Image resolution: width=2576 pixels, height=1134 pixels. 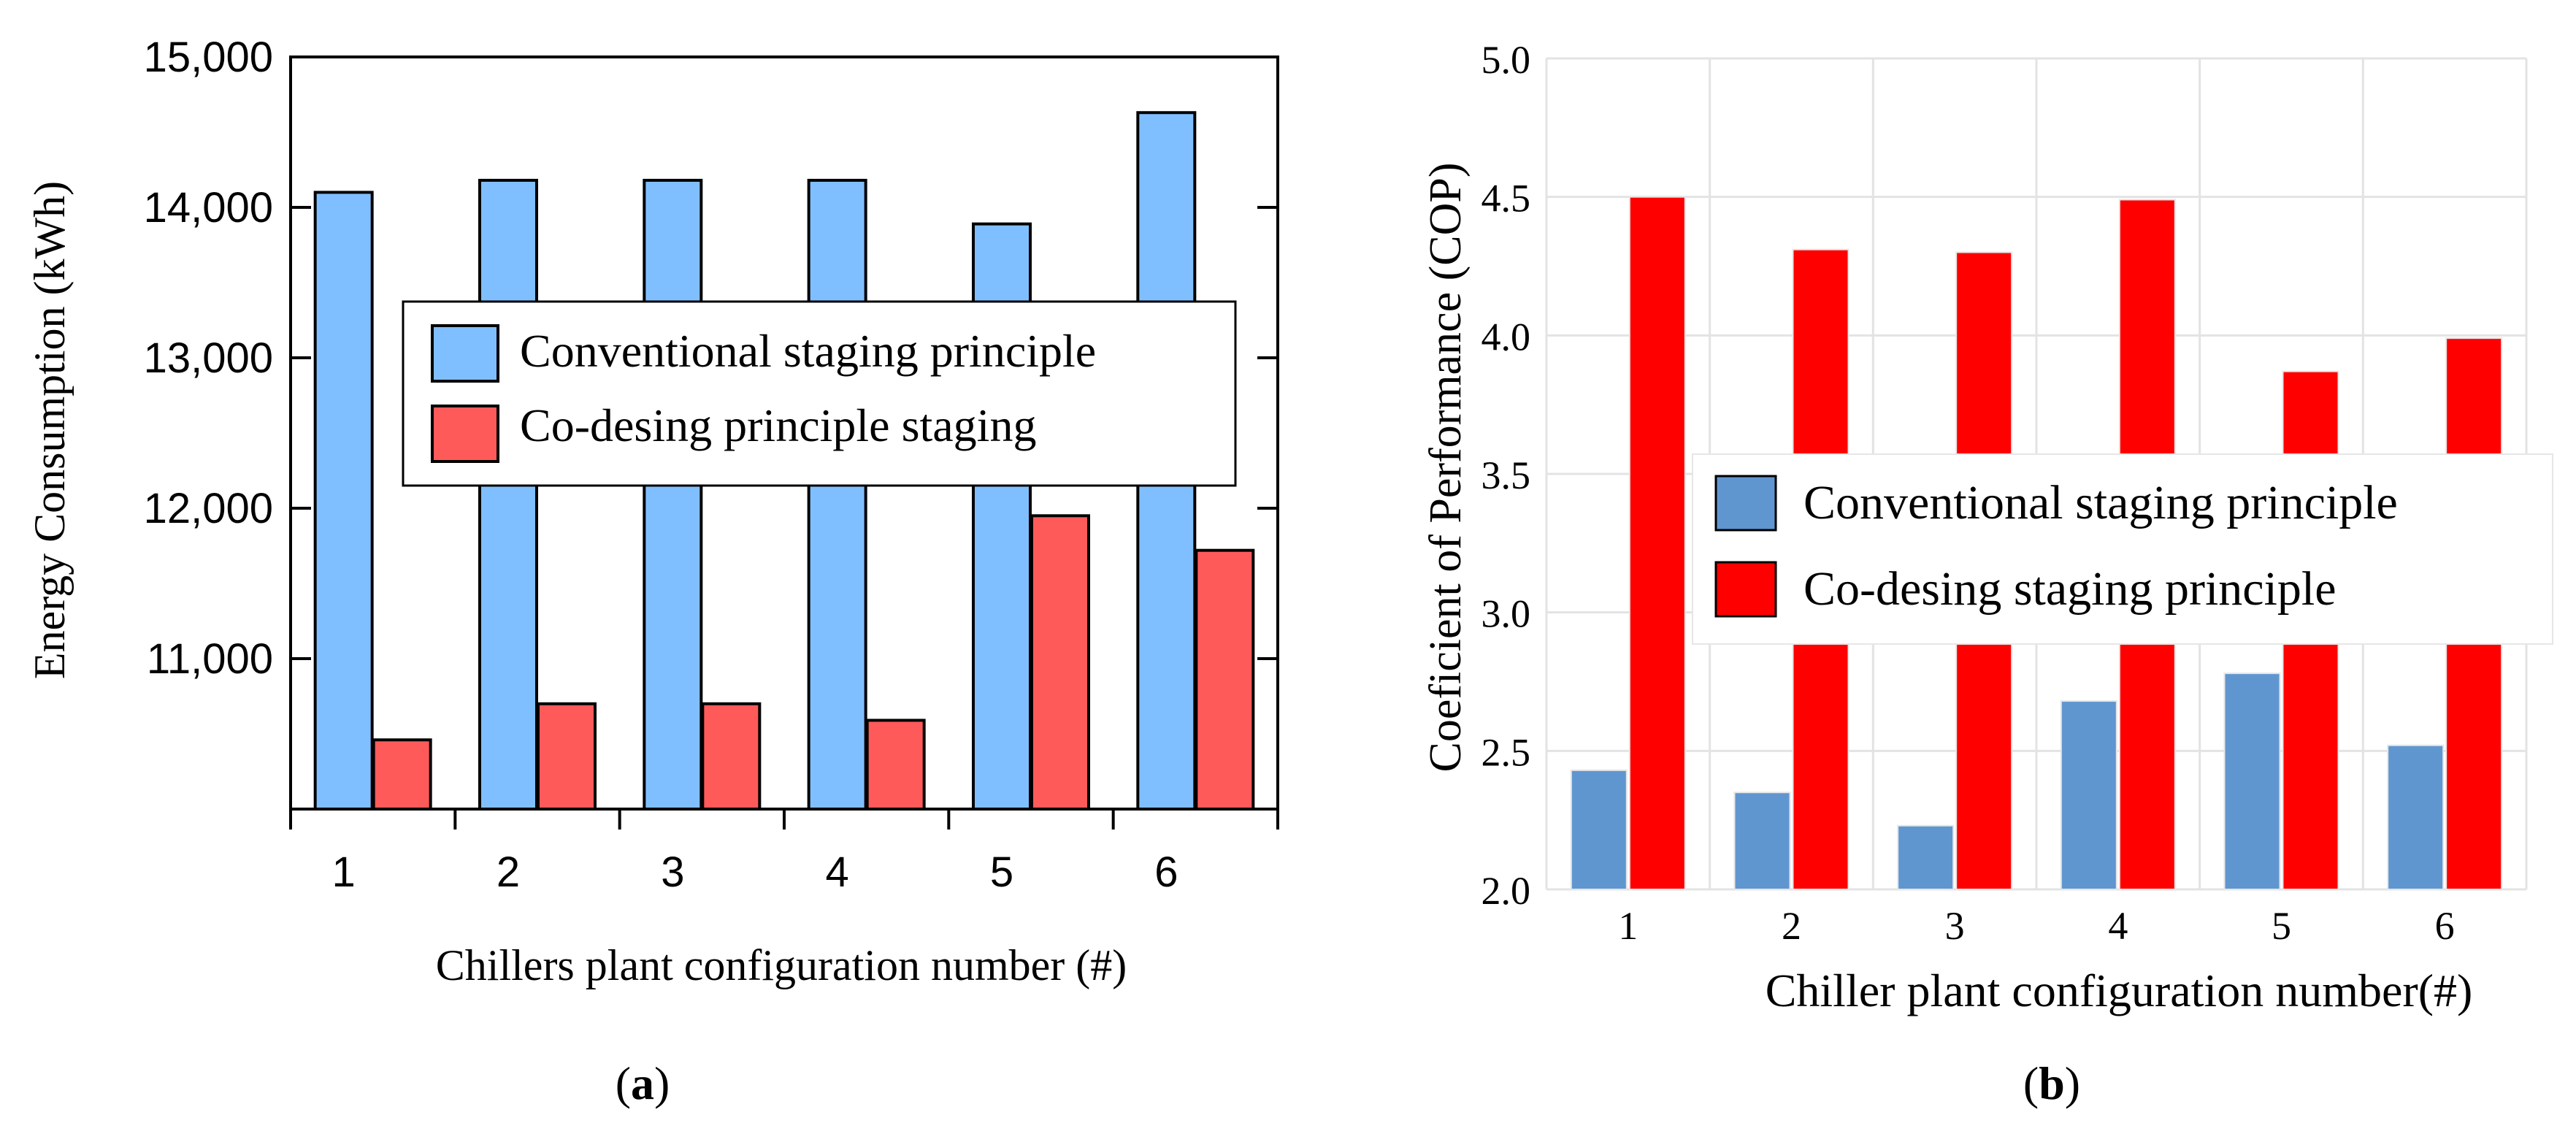 What do you see at coordinates (209, 358) in the screenshot?
I see `panel-a-y-tick-label: 13,000` at bounding box center [209, 358].